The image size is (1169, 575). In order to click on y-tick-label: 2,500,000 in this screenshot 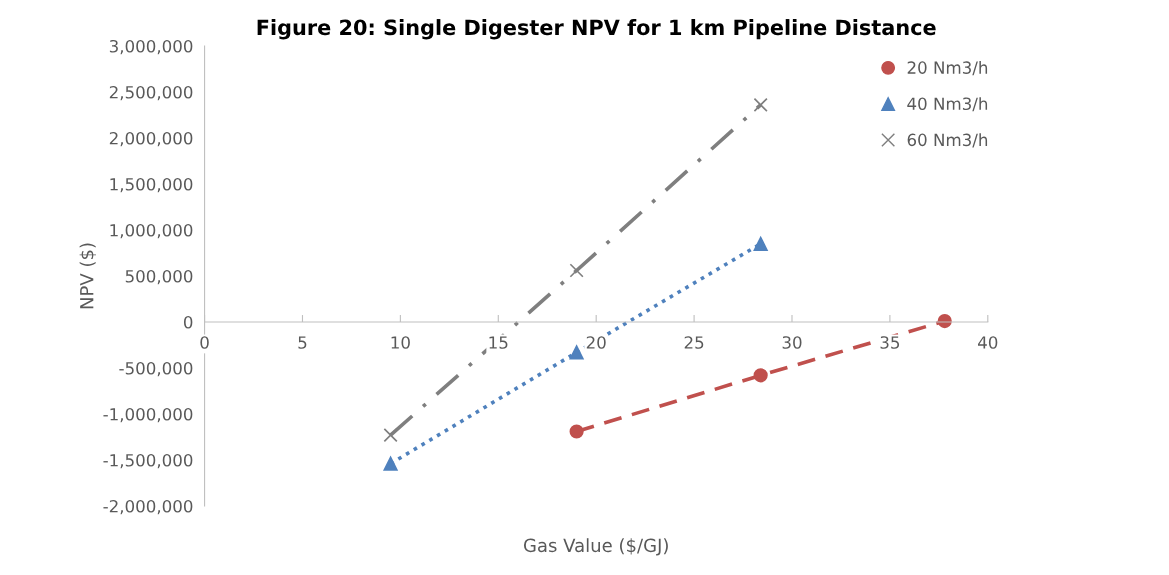, I will do `click(151, 93)`.